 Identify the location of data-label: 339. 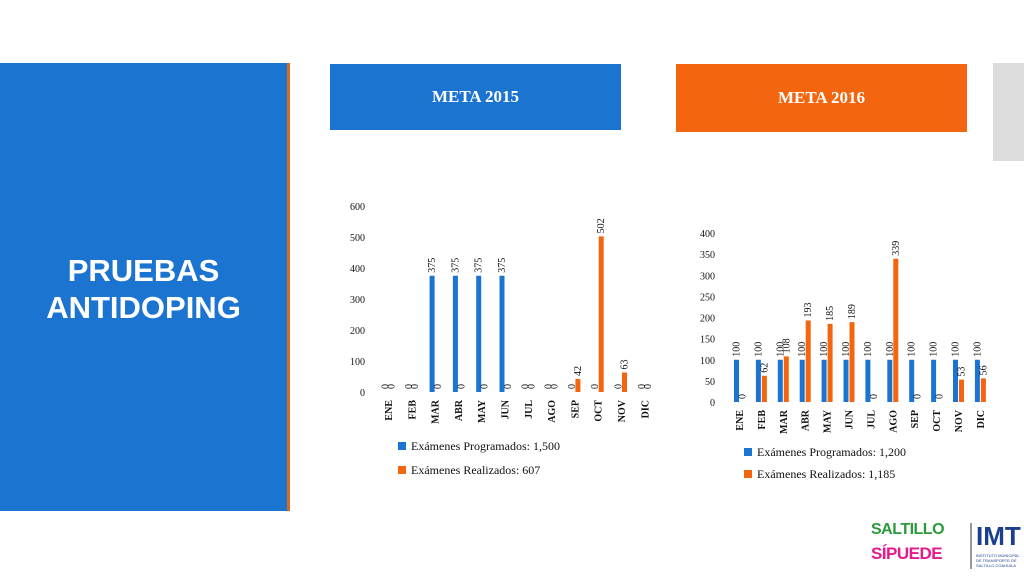
(896, 248).